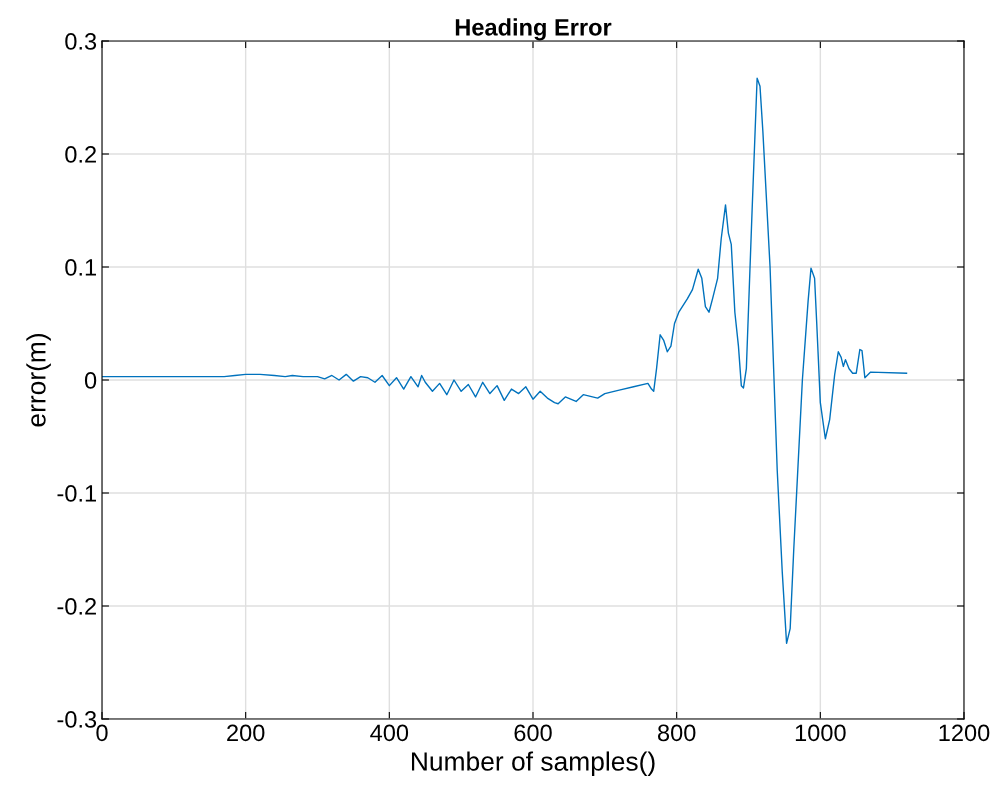 The height and width of the screenshot is (809, 1001). What do you see at coordinates (38, 380) in the screenshot?
I see `y-axis-title: error(m)` at bounding box center [38, 380].